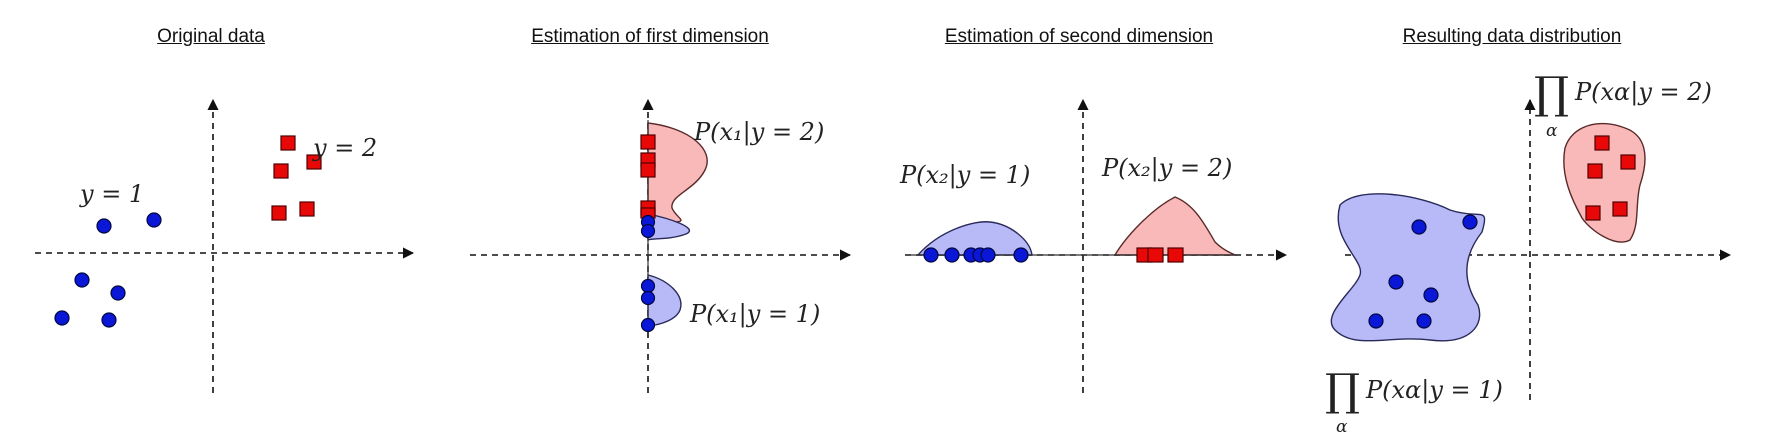  What do you see at coordinates (661, 245) in the screenshot?
I see `panel-first-dimension: P(x₁|y = 2) P(x₁|y = 1)` at bounding box center [661, 245].